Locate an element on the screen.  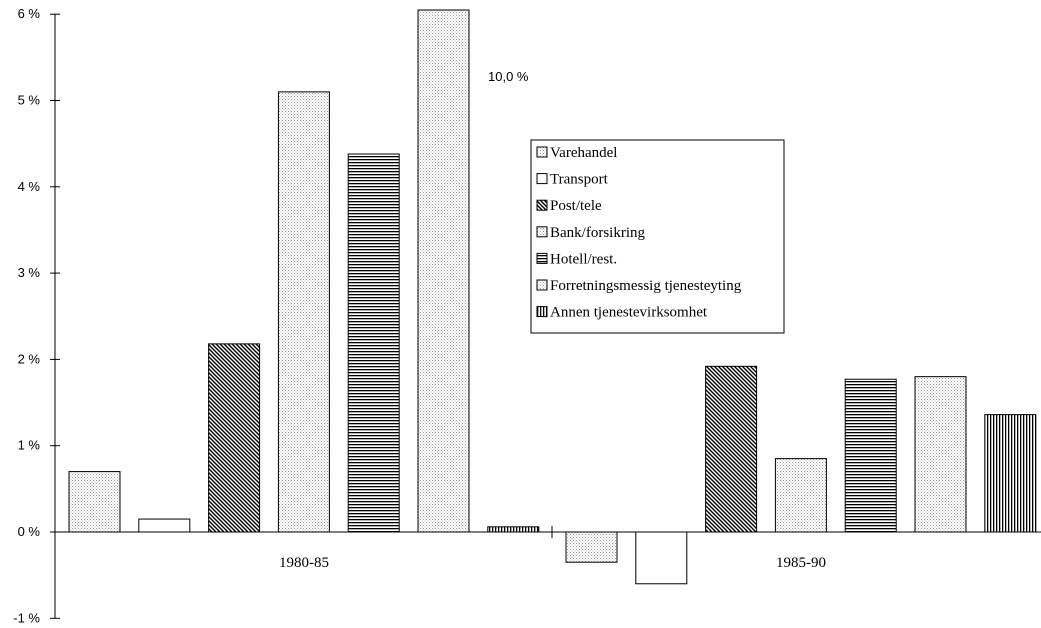
category-labels: 1980-85 1985-90 is located at coordinates (552, 563).